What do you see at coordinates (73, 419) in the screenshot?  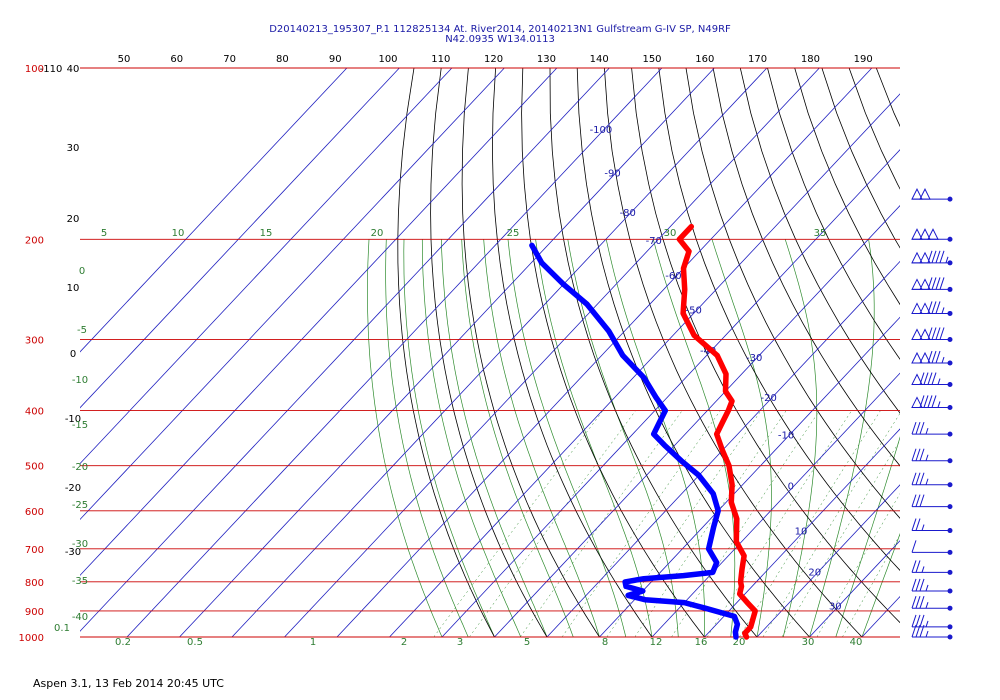 I see `dry-adiabat-label: -10` at bounding box center [73, 419].